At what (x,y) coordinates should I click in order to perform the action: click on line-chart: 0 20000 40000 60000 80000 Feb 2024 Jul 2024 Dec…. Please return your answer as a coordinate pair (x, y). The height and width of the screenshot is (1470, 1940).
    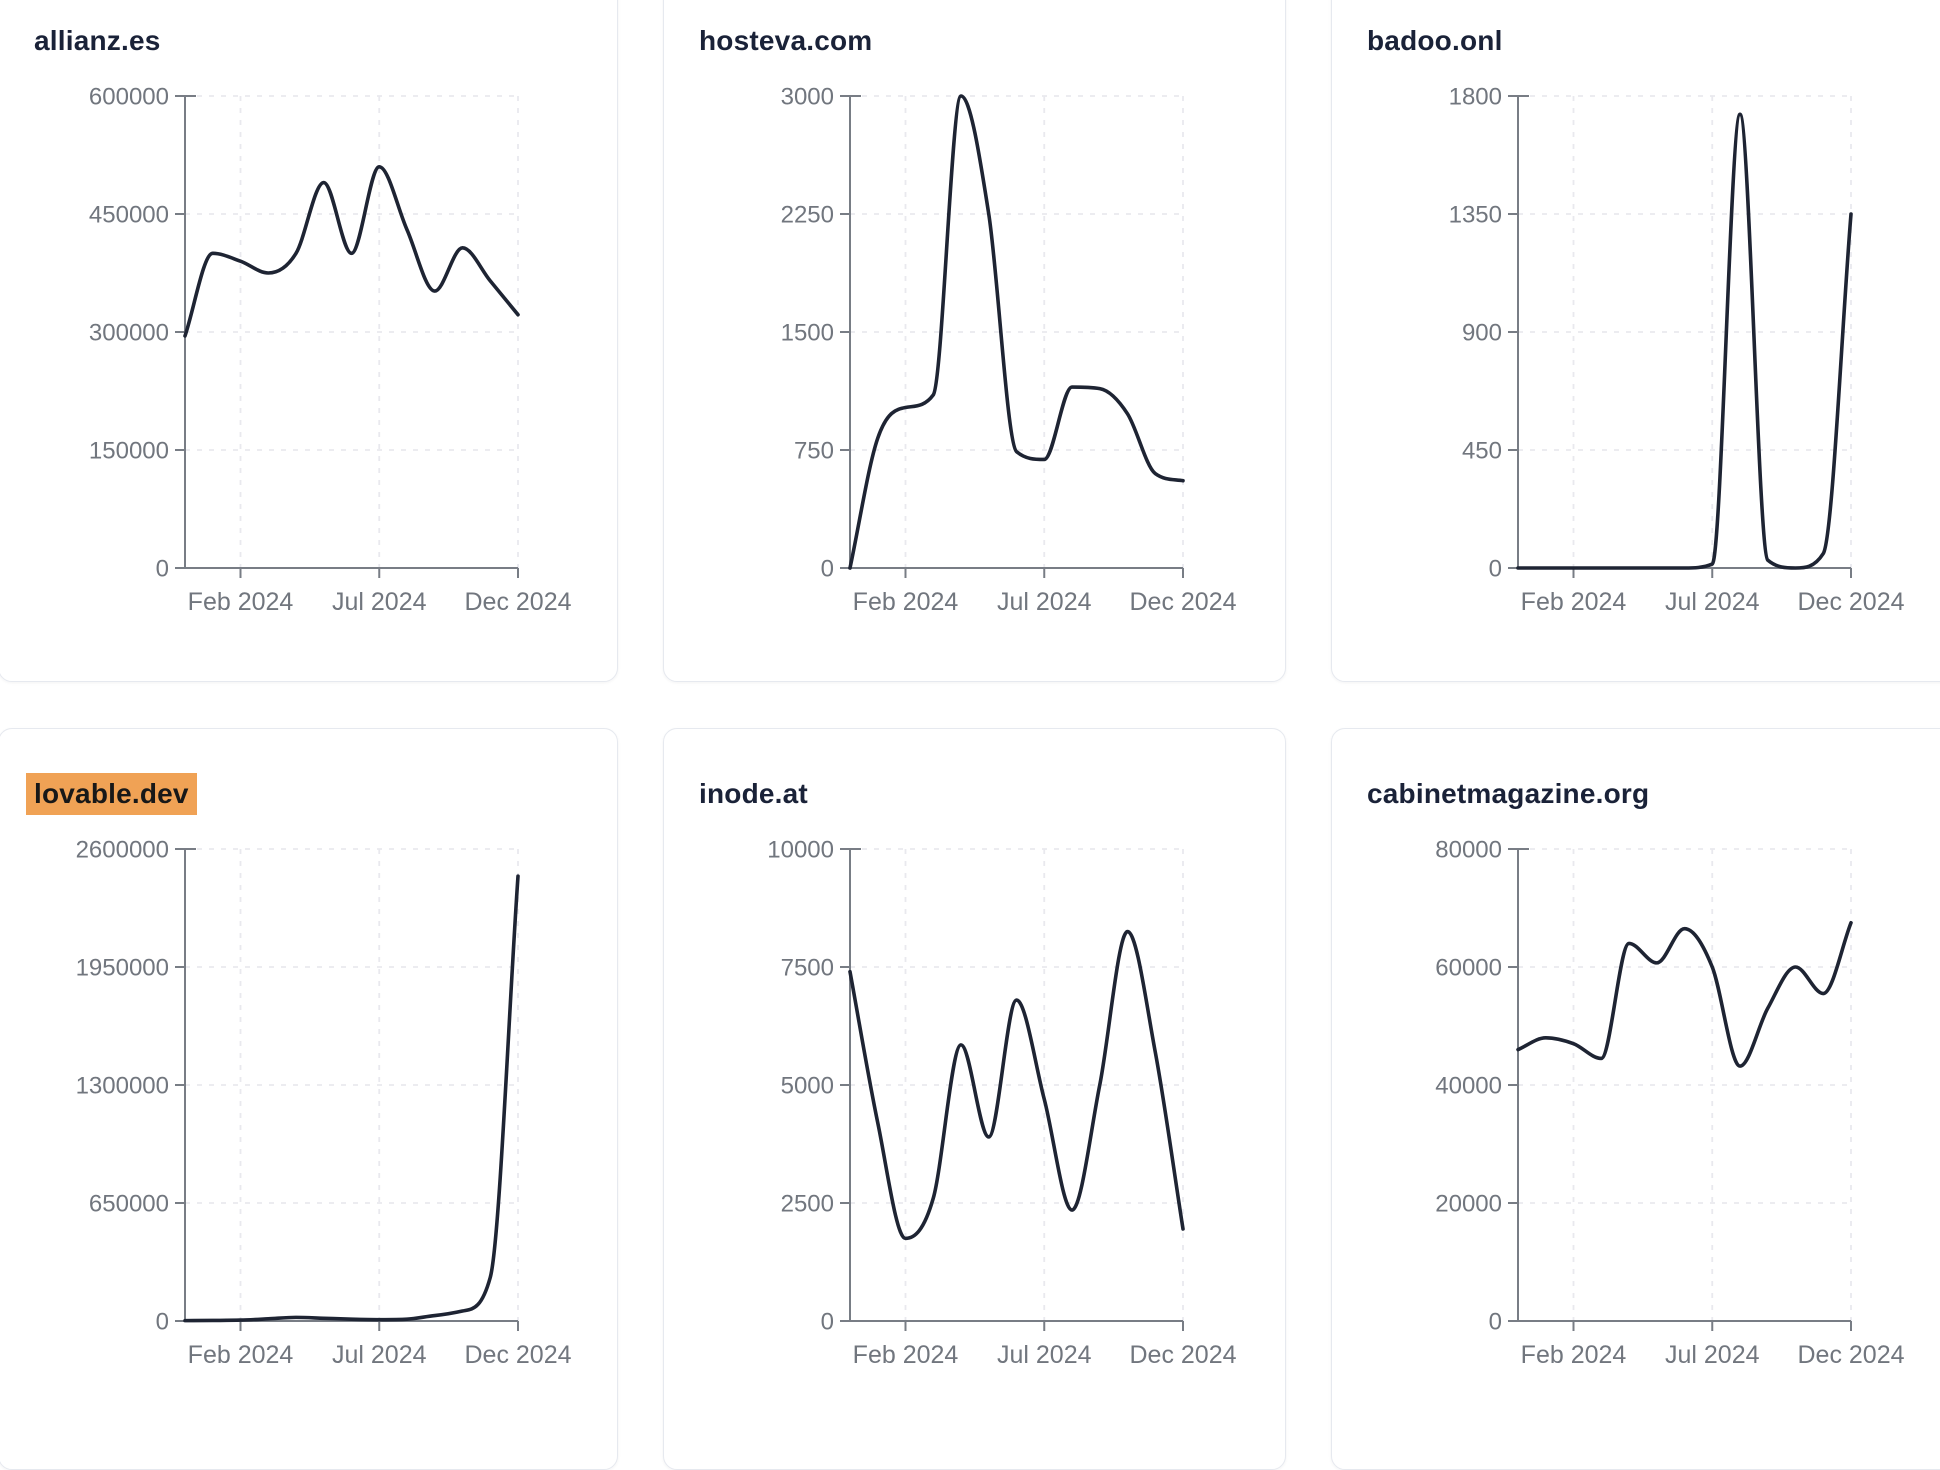
    Looking at the image, I should click on (1669, 1103).